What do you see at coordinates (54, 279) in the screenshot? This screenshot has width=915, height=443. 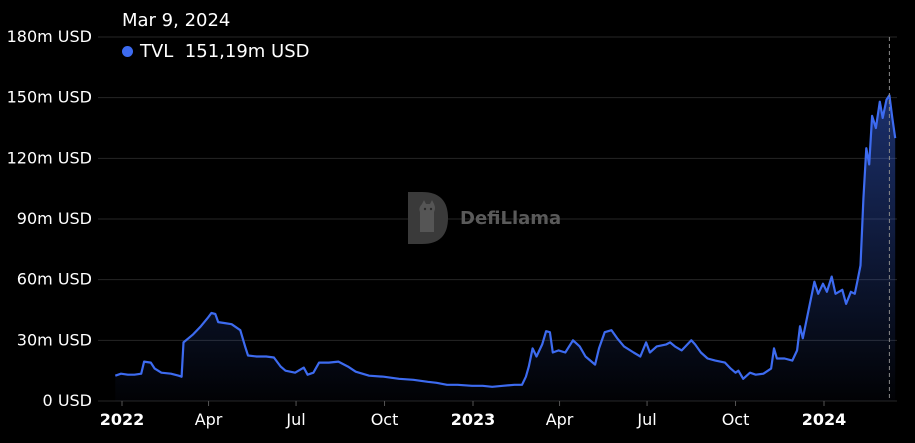 I see `y-tick-label: 60m USD` at bounding box center [54, 279].